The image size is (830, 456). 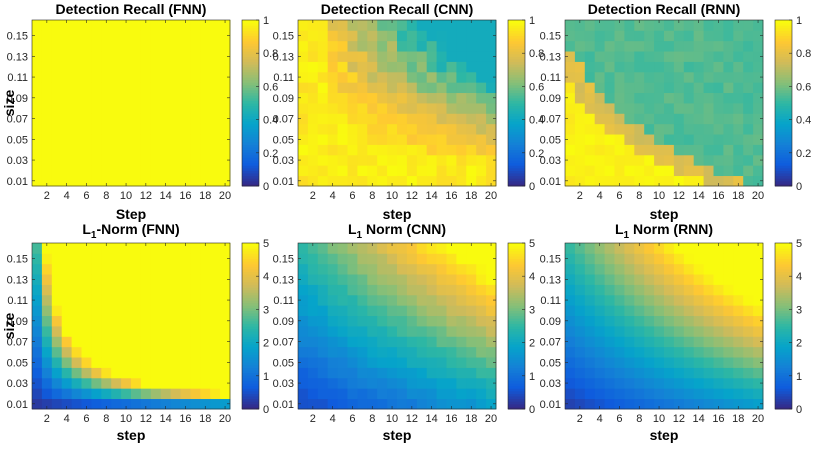 I want to click on colorbar-tick-label: 0.2, so click(x=270, y=154).